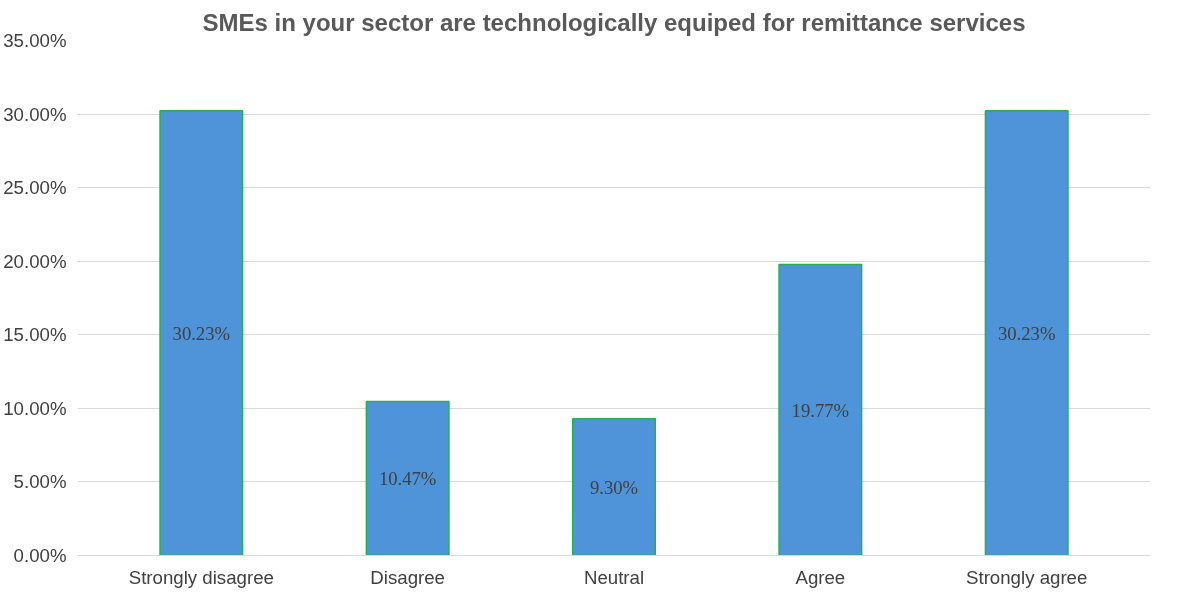  What do you see at coordinates (35, 188) in the screenshot?
I see `y-tick-label: 25.00%` at bounding box center [35, 188].